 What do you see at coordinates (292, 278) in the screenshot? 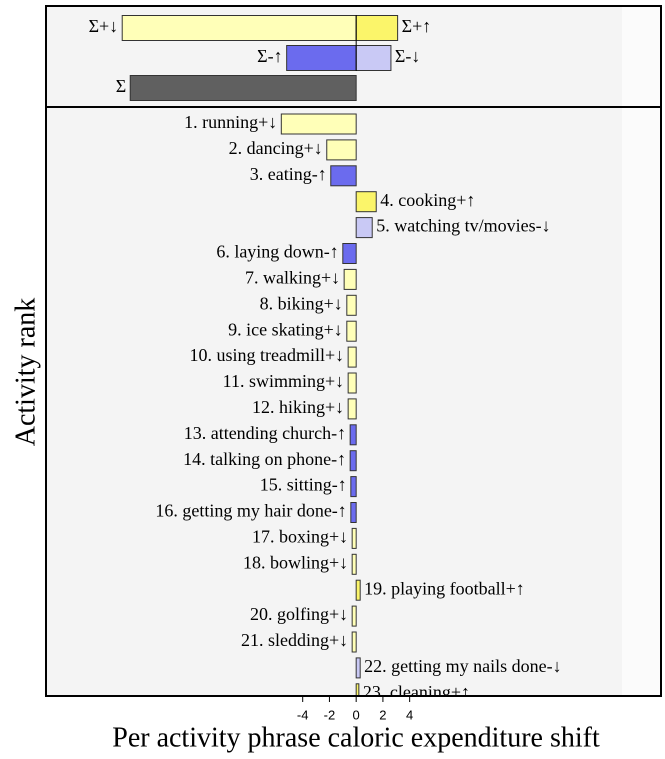
I see `bar-label: 7. walking+↓` at bounding box center [292, 278].